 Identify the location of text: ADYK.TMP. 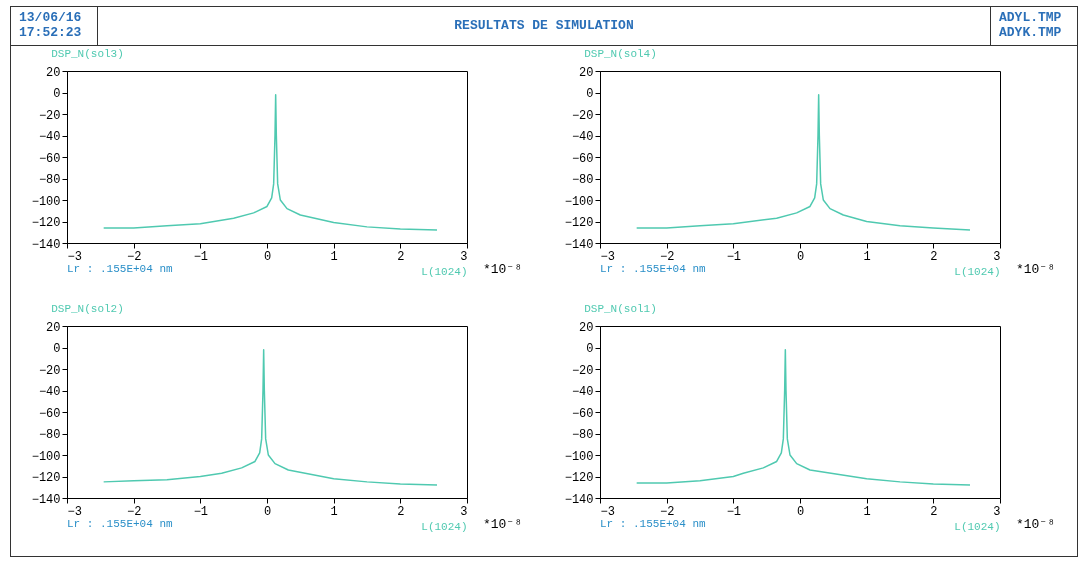
(1030, 32).